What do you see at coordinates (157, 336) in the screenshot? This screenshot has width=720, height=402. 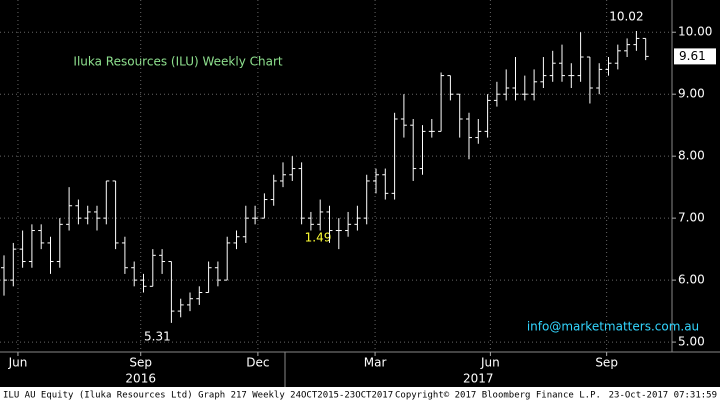 I see `low-label: 5.31` at bounding box center [157, 336].